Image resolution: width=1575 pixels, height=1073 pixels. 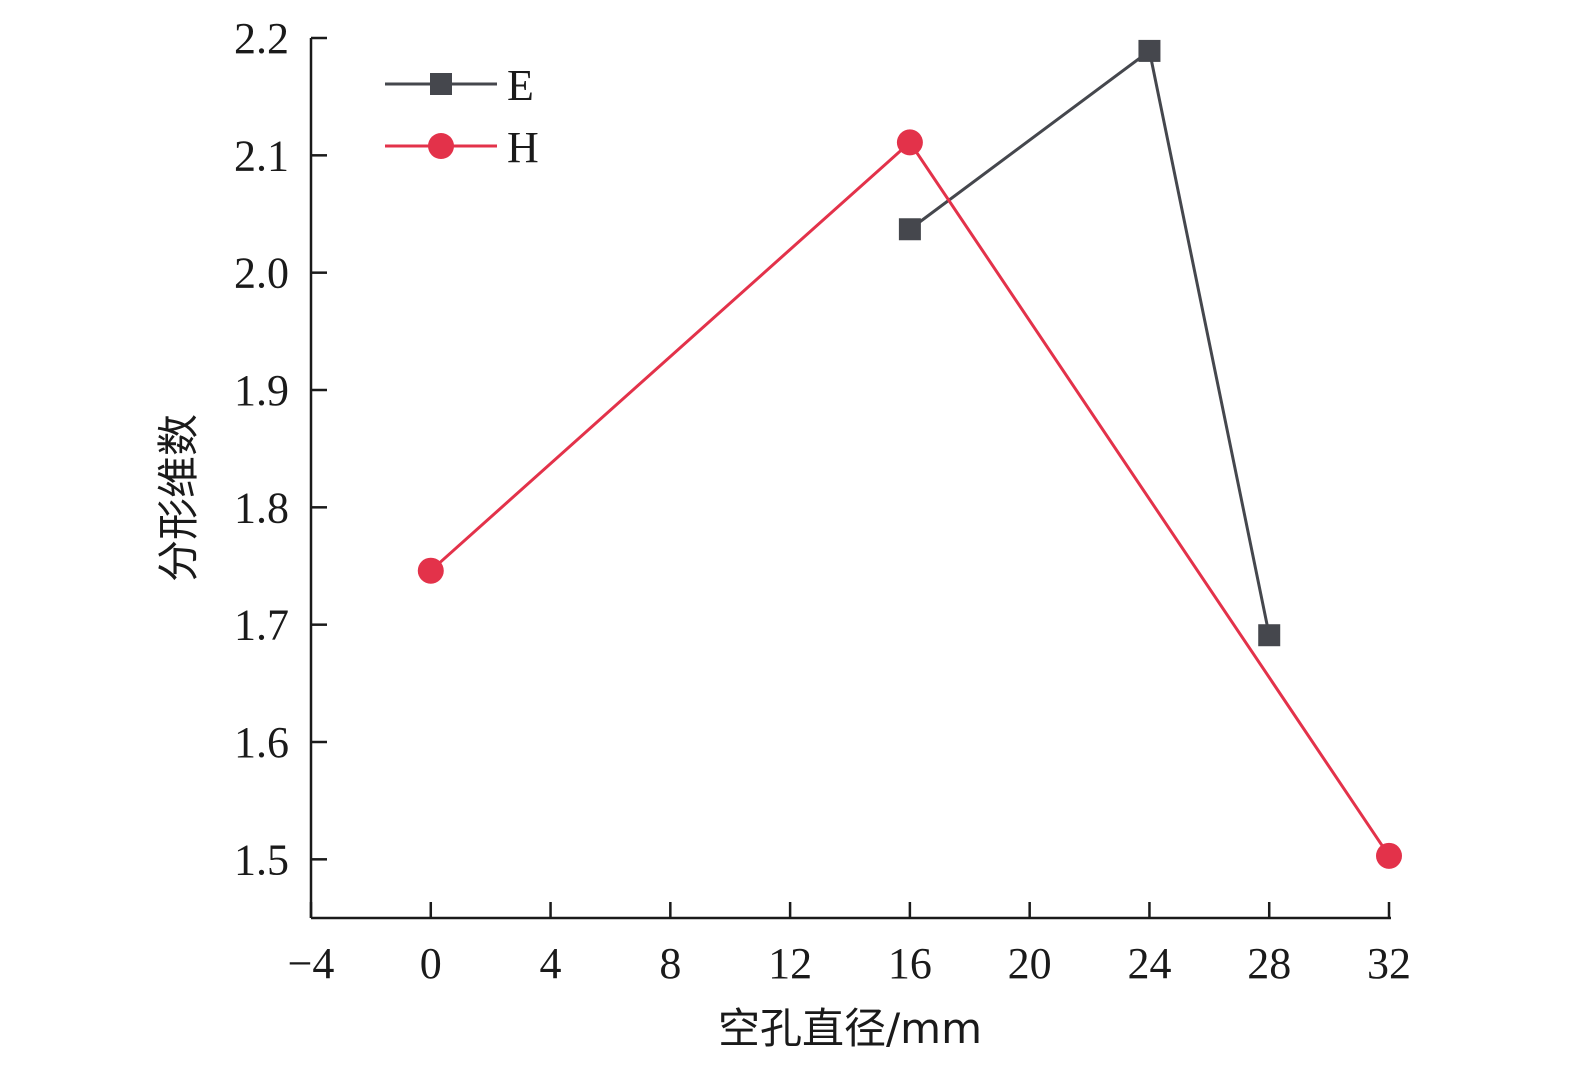 What do you see at coordinates (261, 390) in the screenshot?
I see `y-tick-label: 1.9` at bounding box center [261, 390].